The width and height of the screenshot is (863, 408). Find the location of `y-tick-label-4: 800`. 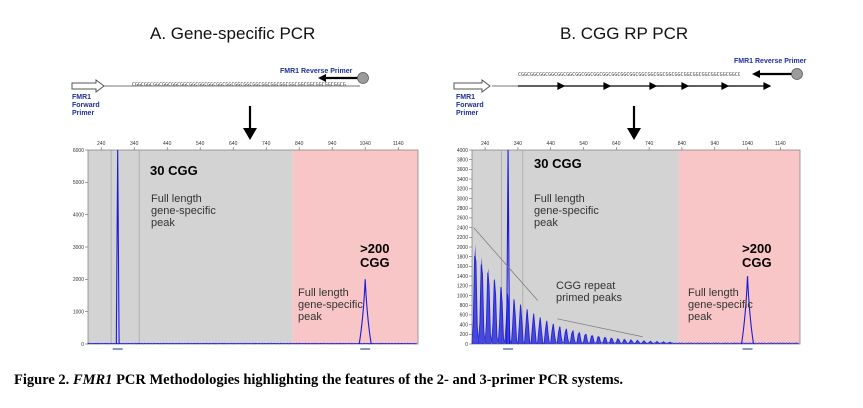

y-tick-label-4: 800 is located at coordinates (464, 306).